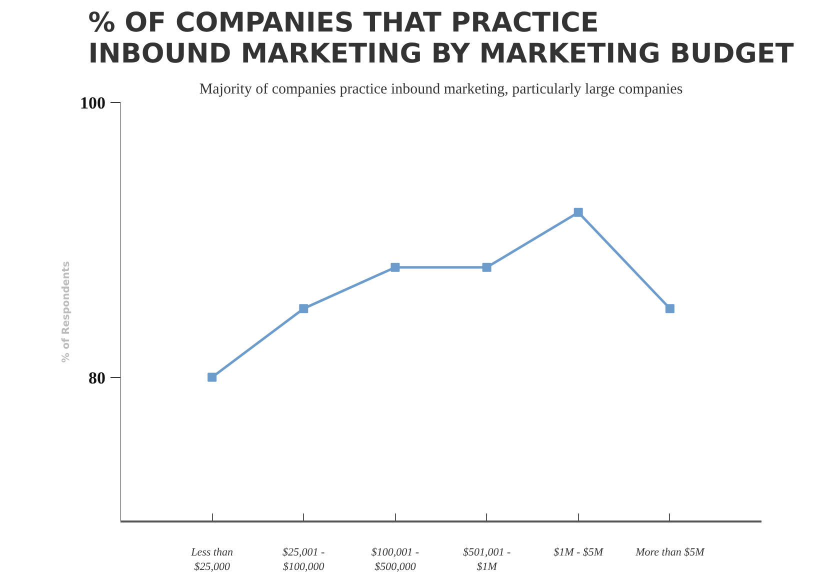 This screenshot has width=831, height=575. I want to click on x-tick-label: $25,001 - $100,000, so click(304, 559).